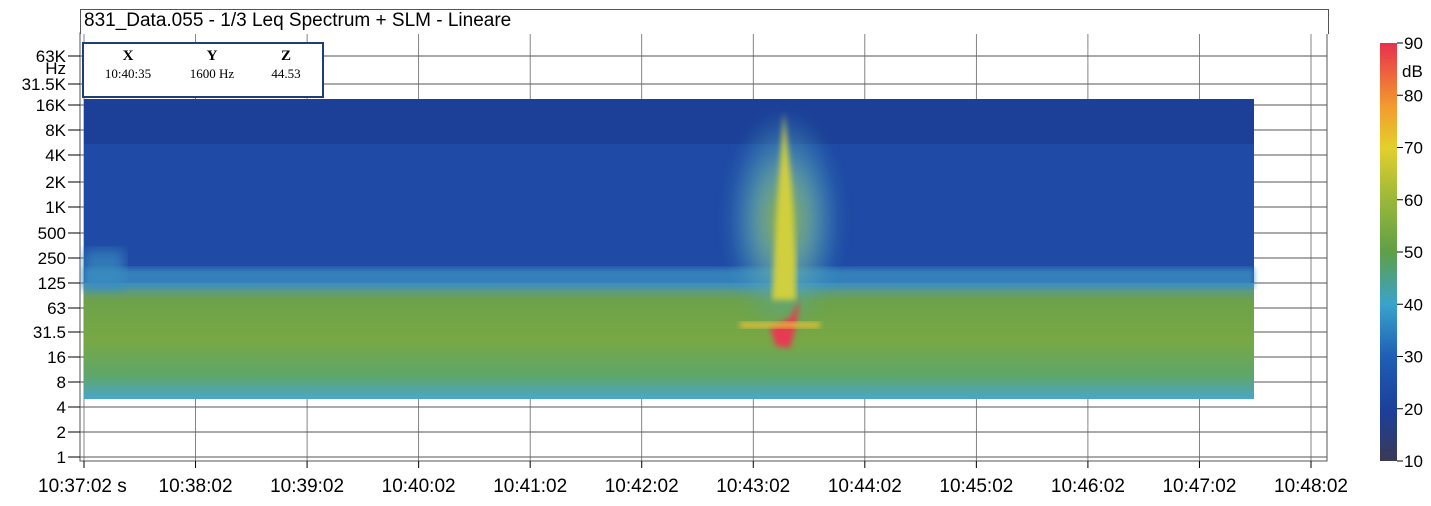  What do you see at coordinates (1311, 486) in the screenshot?
I see `x-tick-label: 10:48:02` at bounding box center [1311, 486].